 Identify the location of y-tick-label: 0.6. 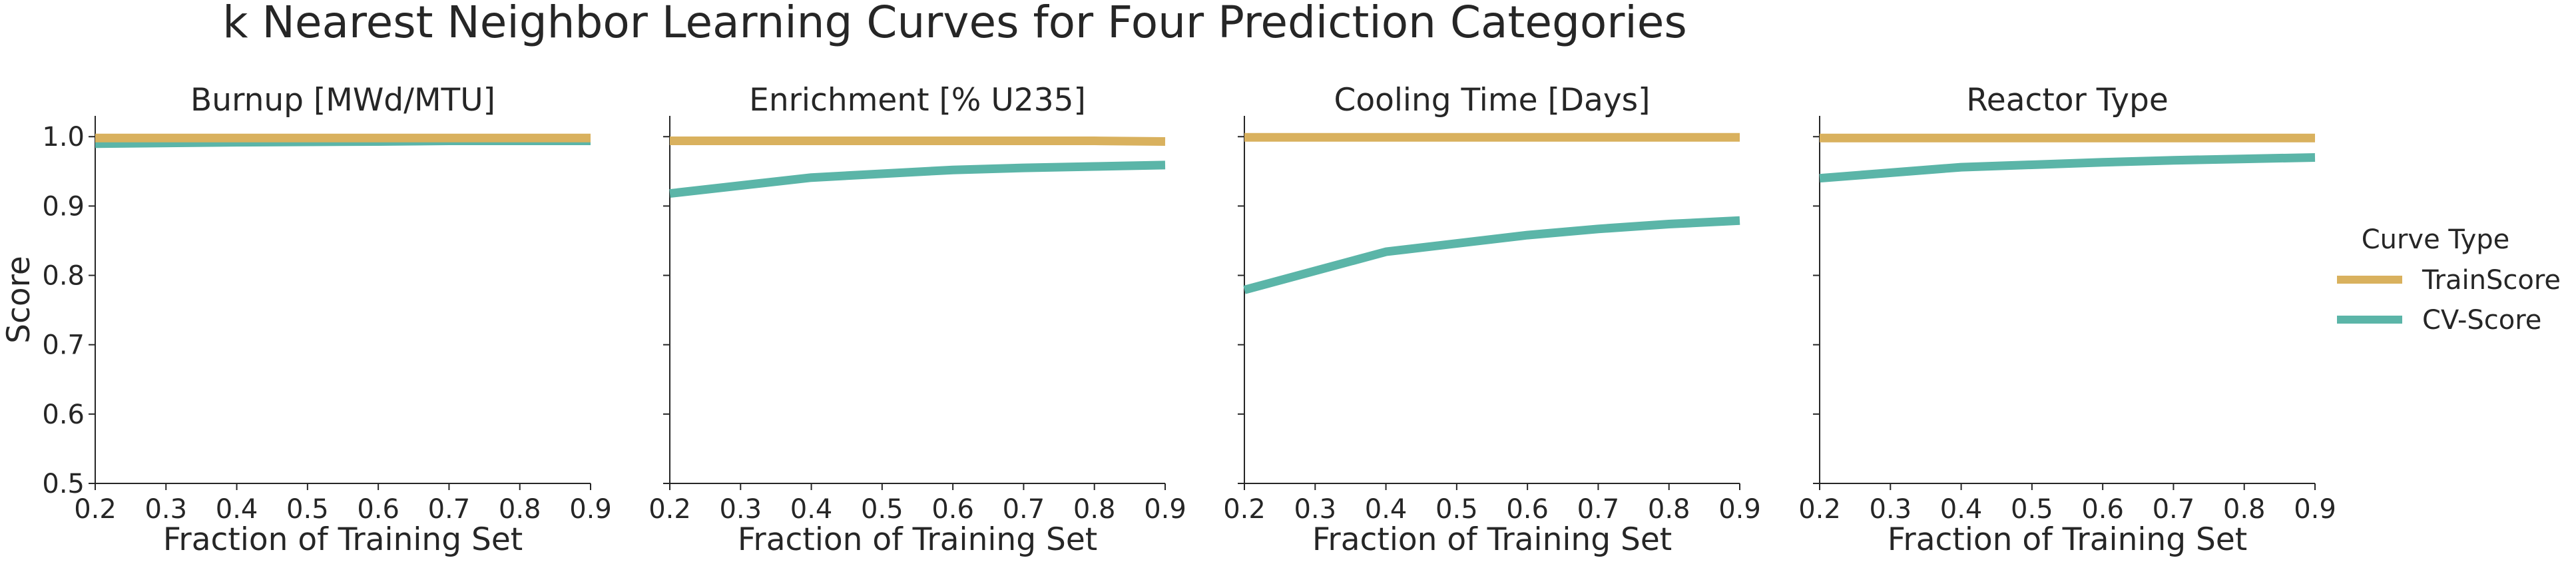
(64, 415).